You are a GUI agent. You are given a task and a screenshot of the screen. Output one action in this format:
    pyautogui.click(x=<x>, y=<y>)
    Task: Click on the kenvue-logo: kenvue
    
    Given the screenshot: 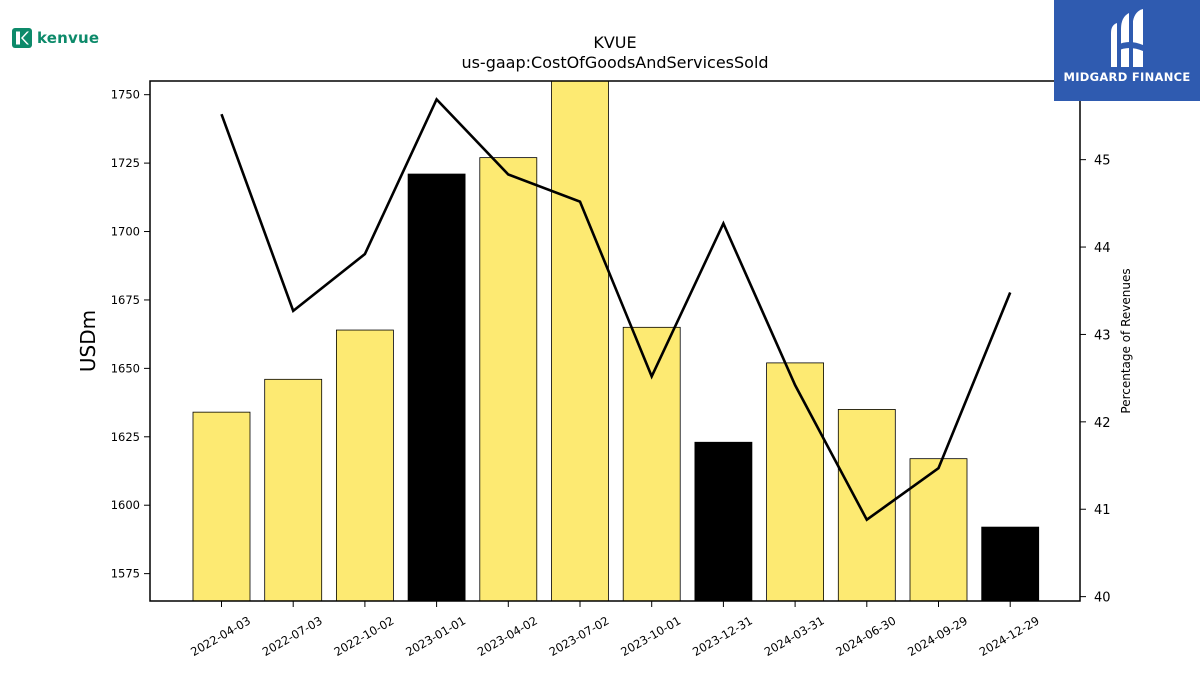 What is the action you would take?
    pyautogui.click(x=55, y=38)
    